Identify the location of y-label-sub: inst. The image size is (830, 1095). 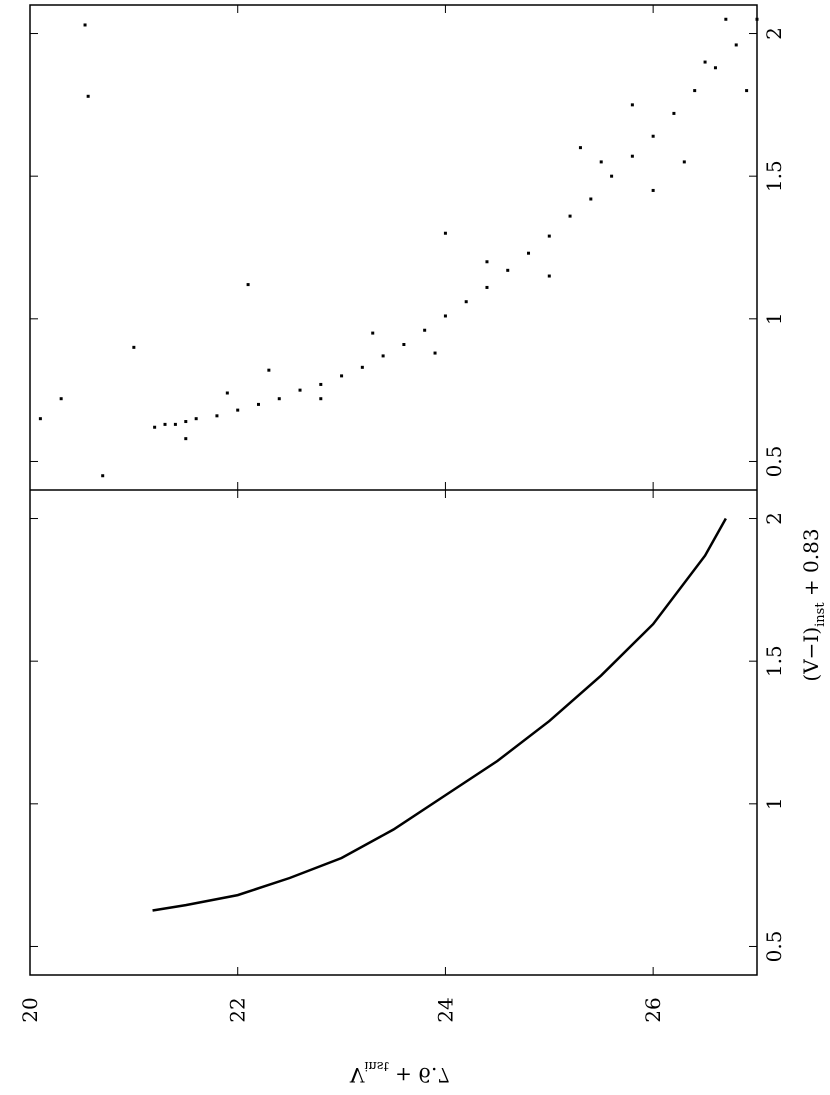
(820, 614).